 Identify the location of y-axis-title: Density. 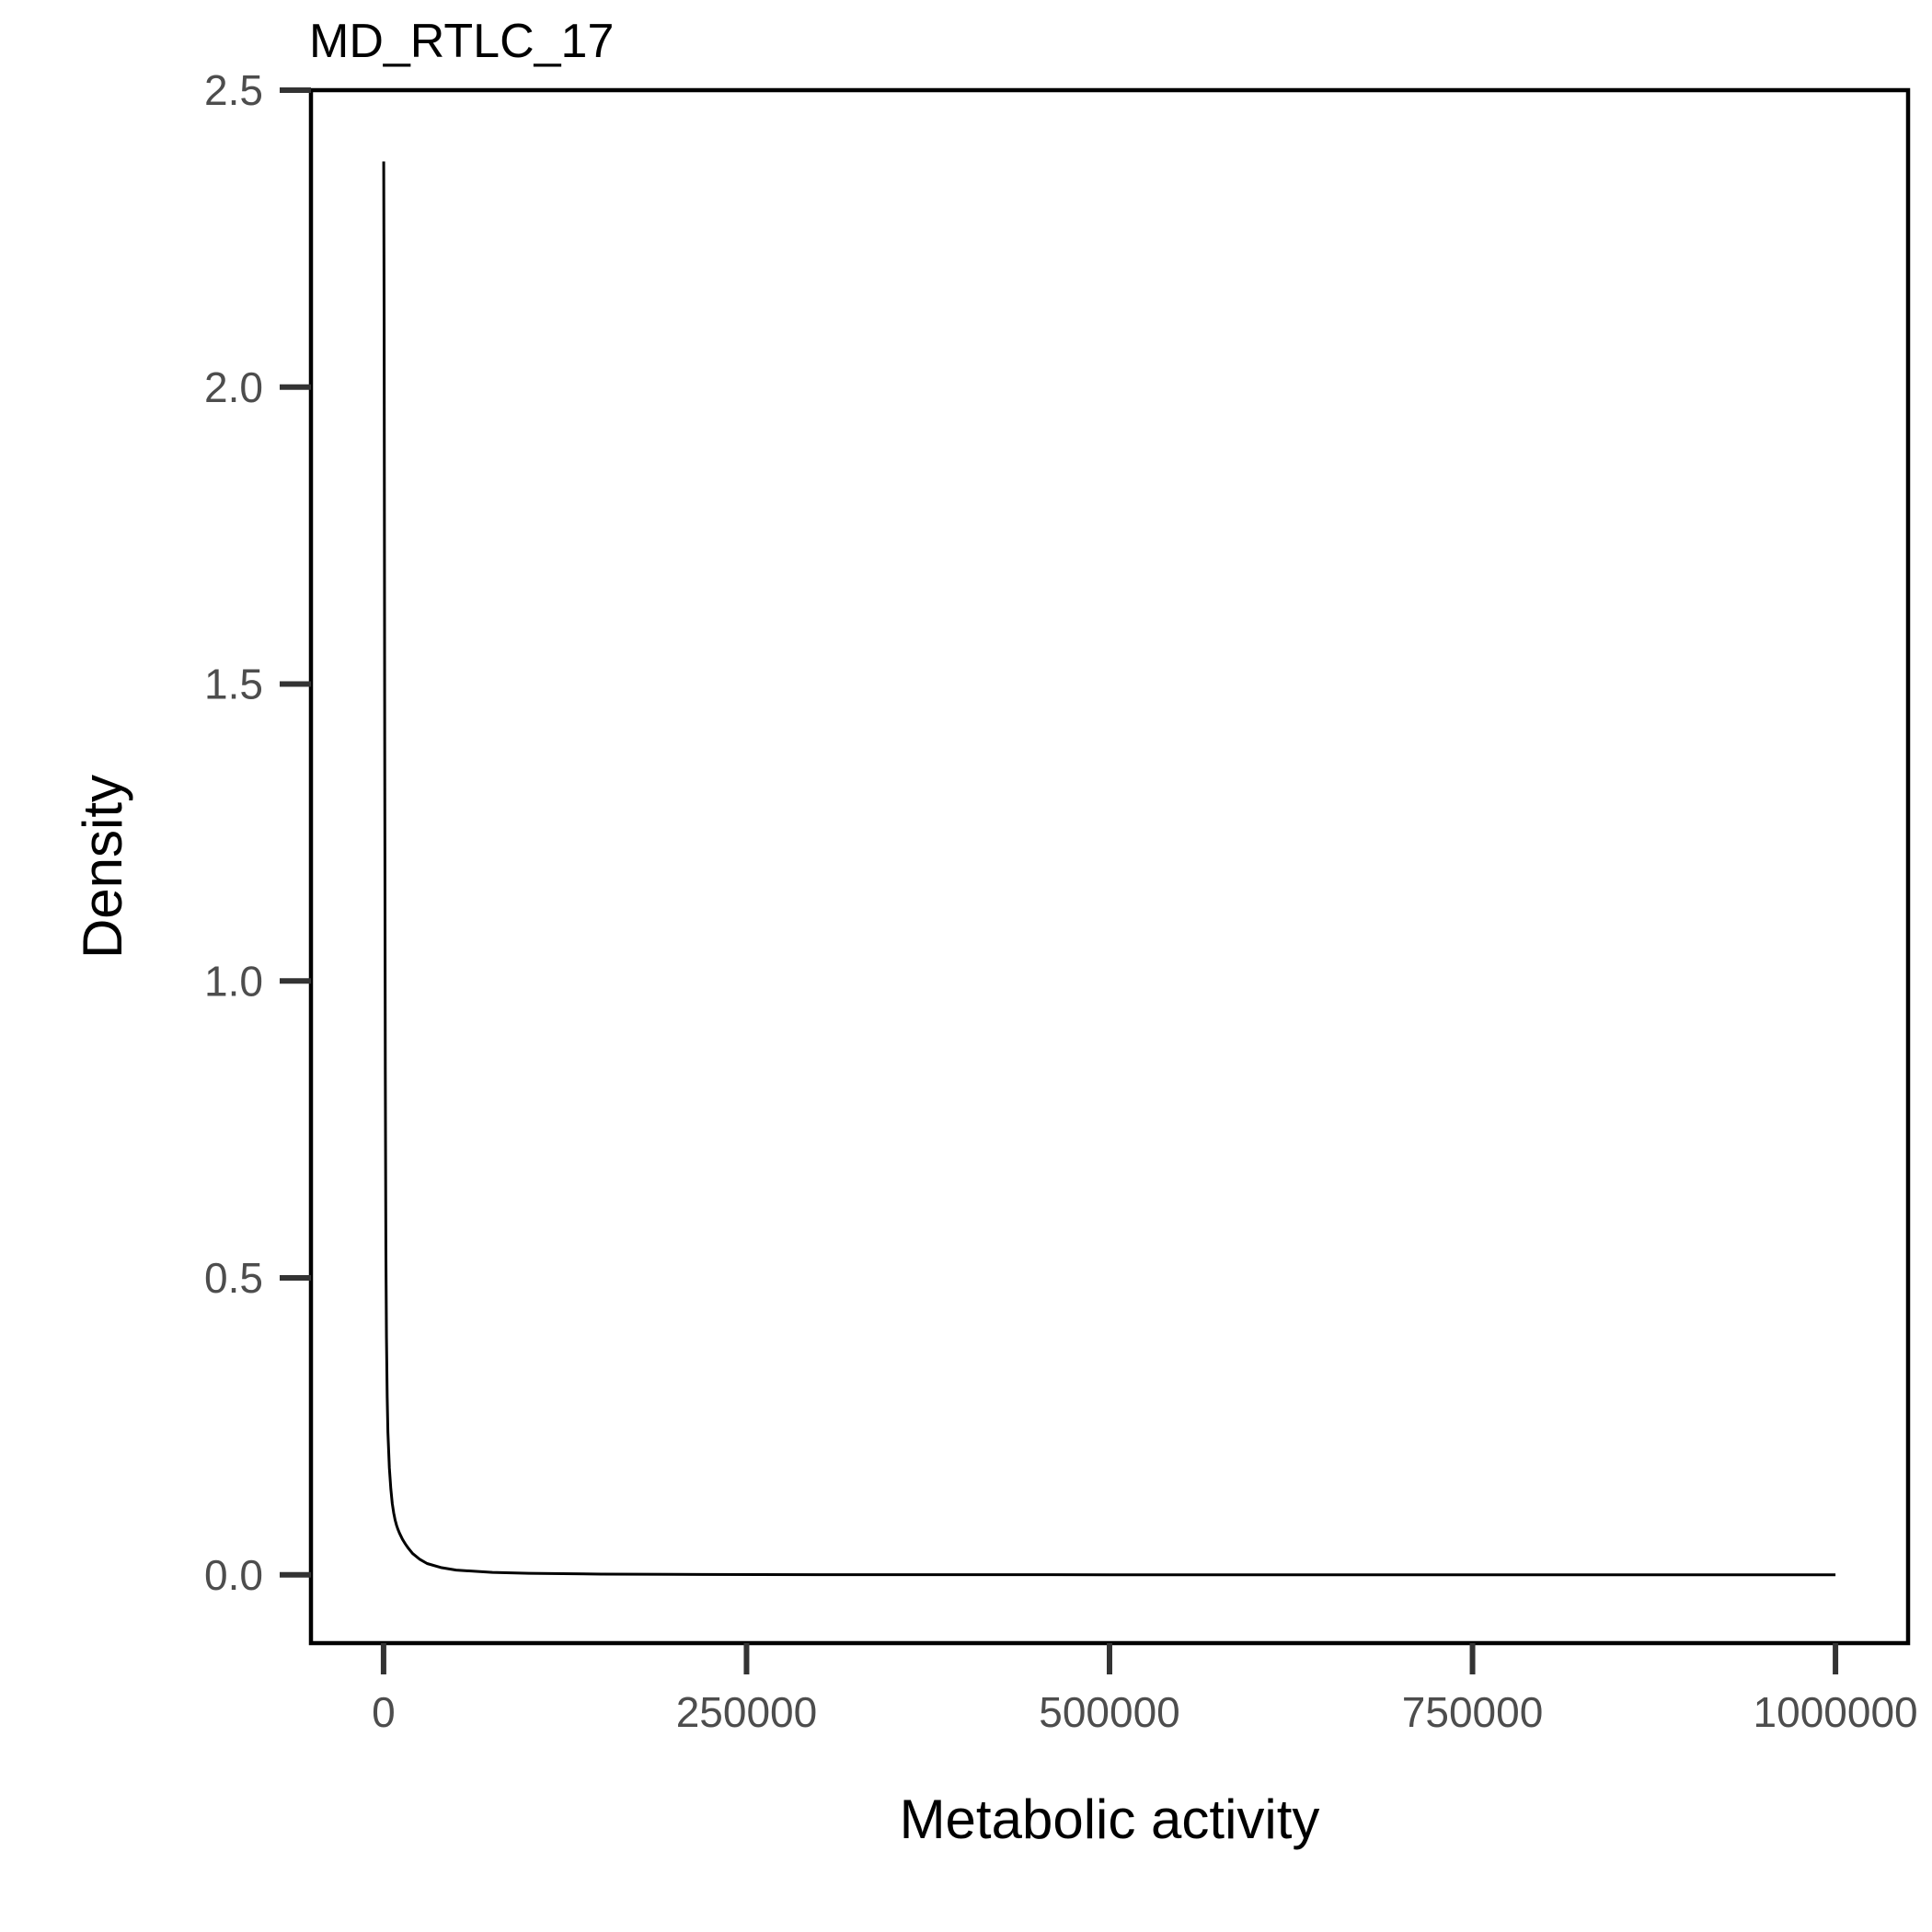
(102, 867).